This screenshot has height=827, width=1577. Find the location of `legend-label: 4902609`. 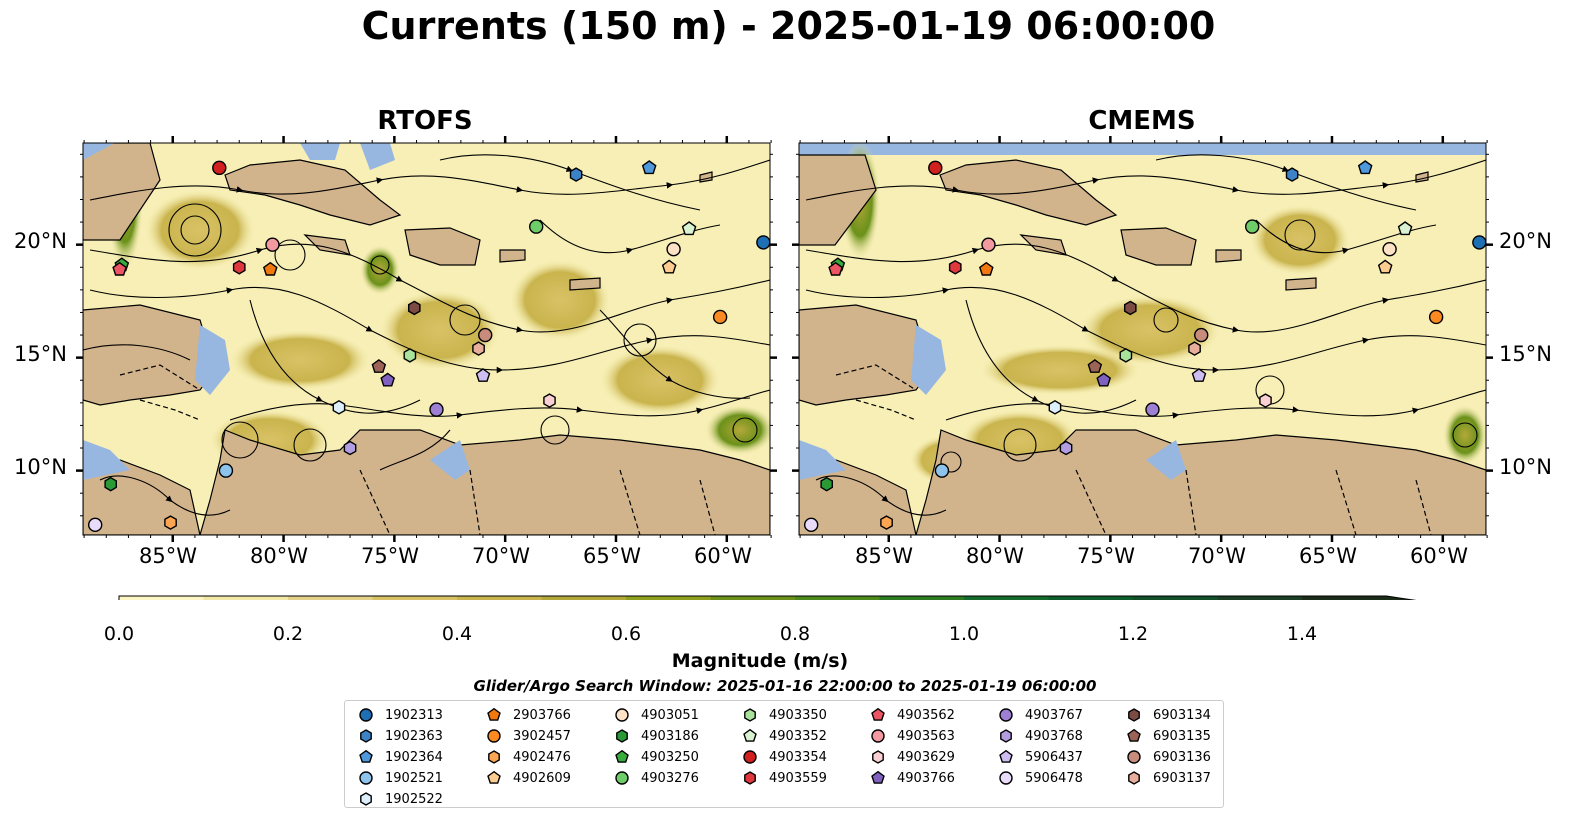

legend-label: 4902609 is located at coordinates (542, 778).